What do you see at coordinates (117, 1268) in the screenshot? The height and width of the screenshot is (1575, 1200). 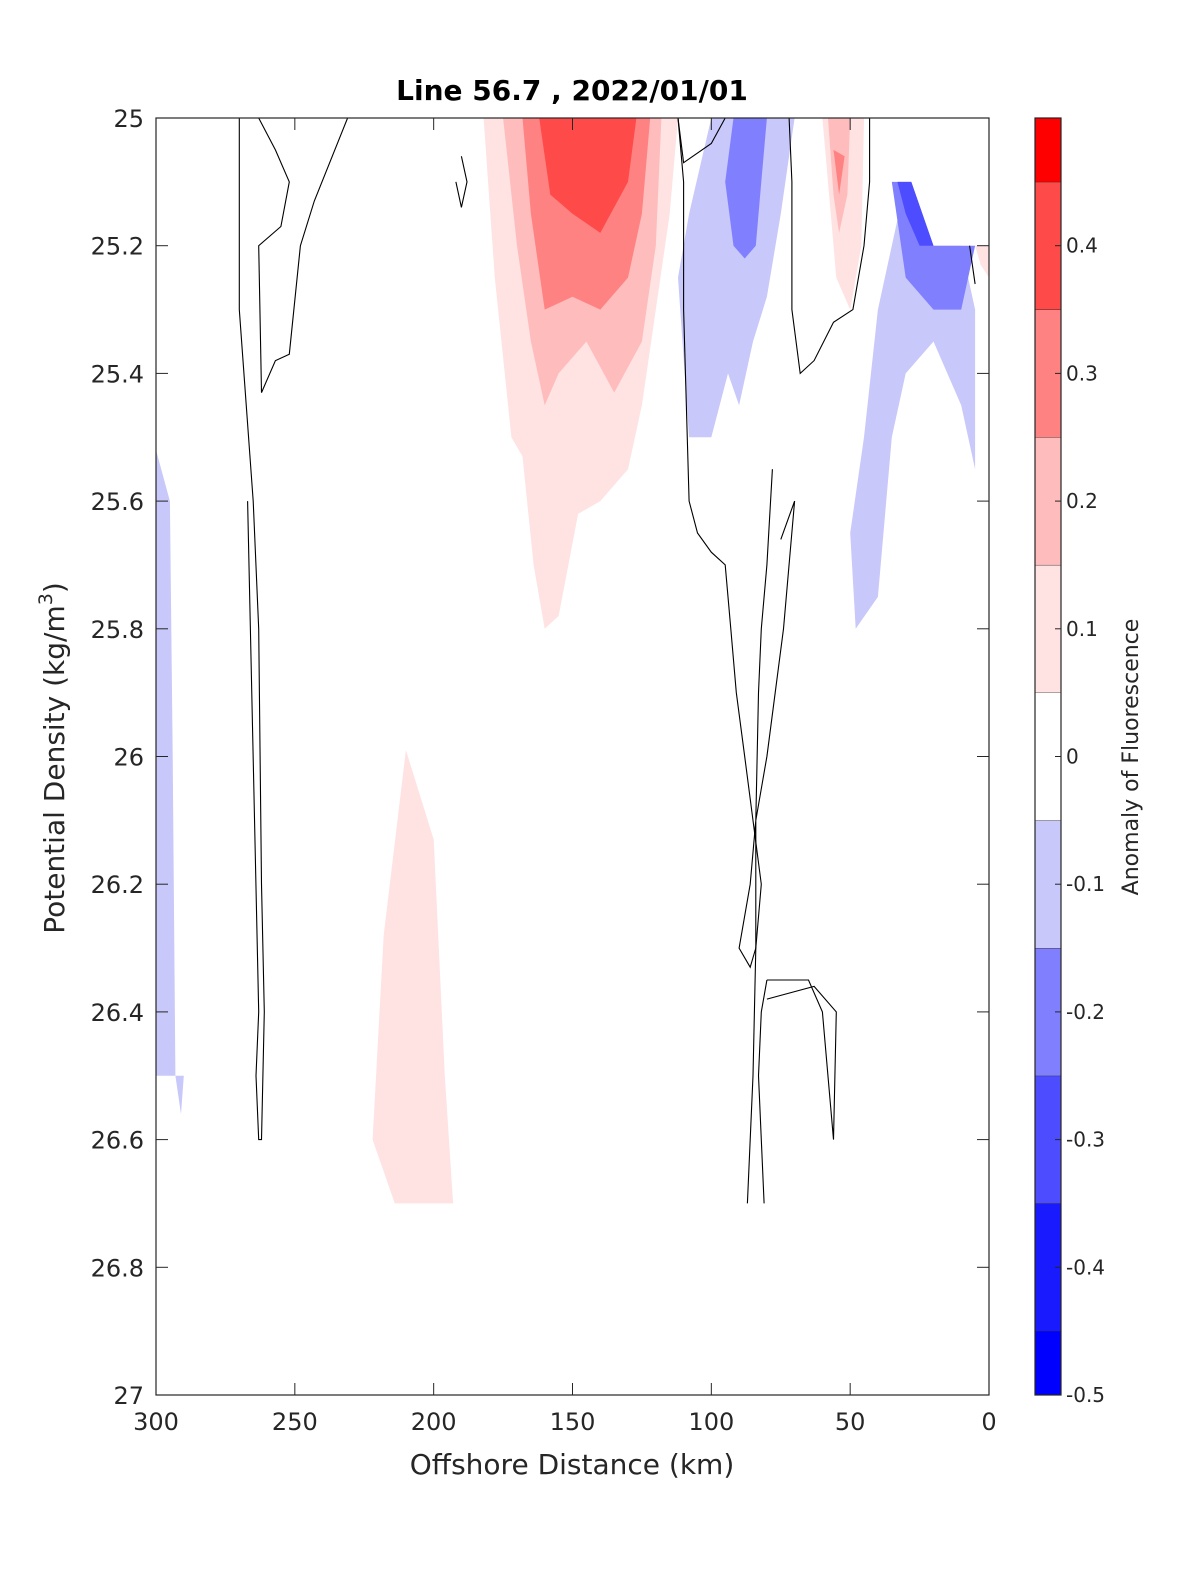 I see `y-tick-label-9: 26.8` at bounding box center [117, 1268].